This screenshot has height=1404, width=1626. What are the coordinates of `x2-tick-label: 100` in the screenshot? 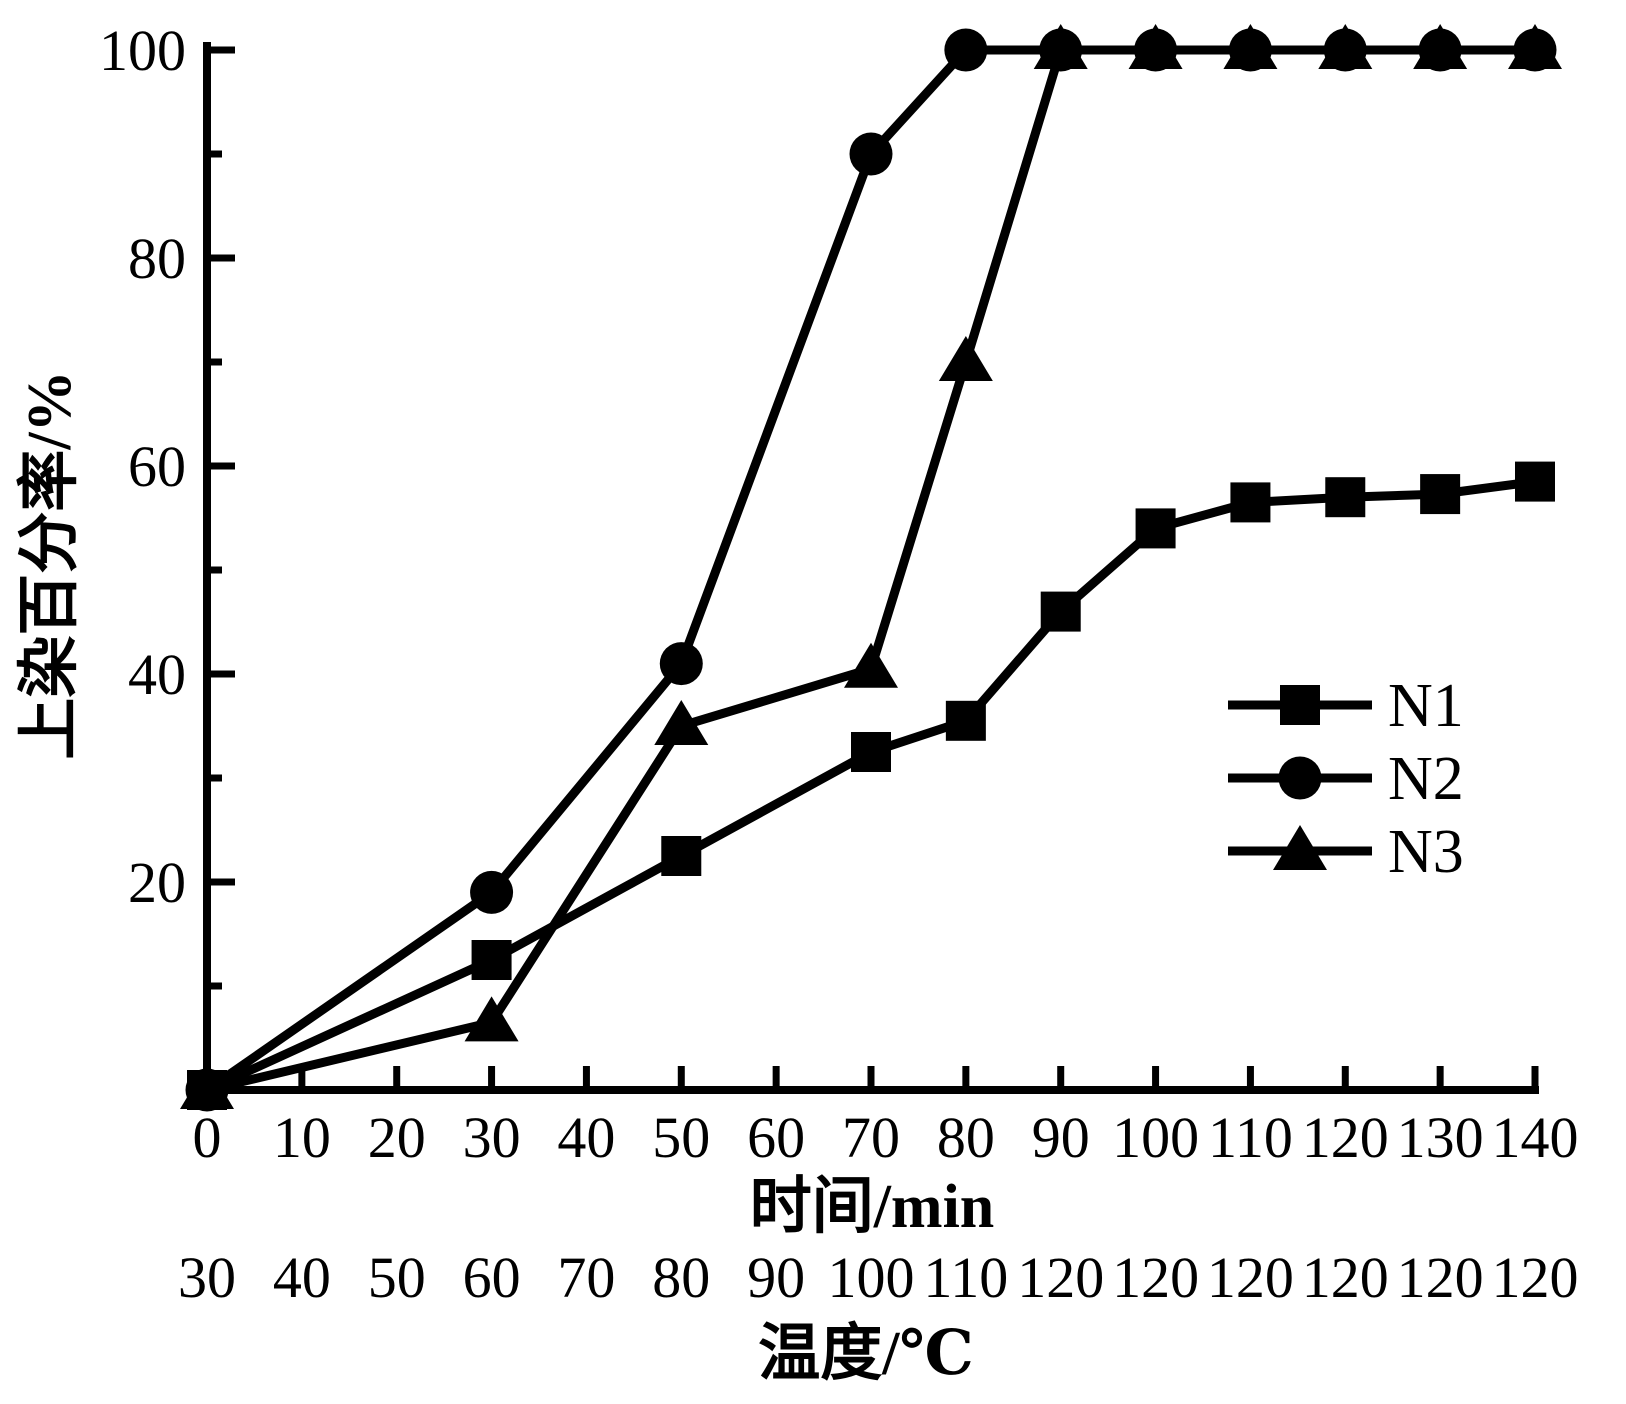 It's located at (871, 1277).